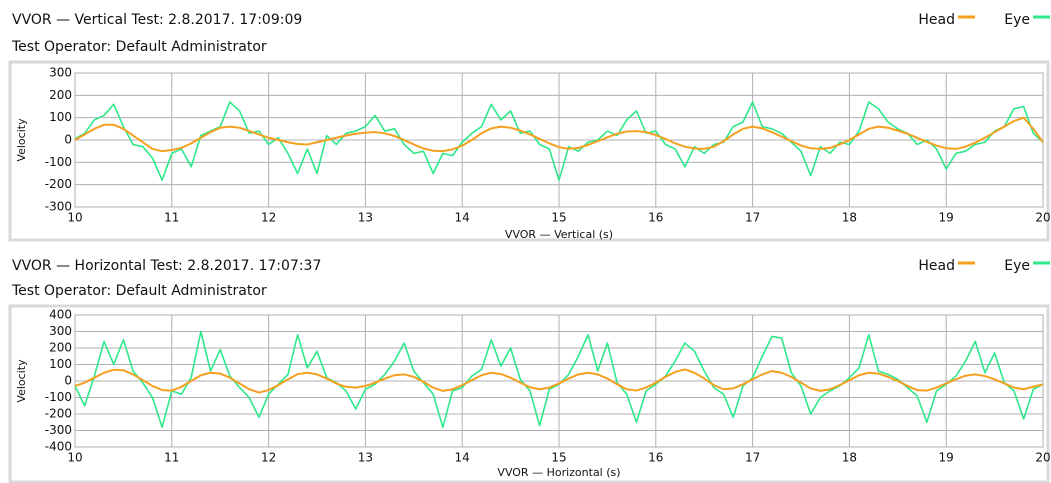 The height and width of the screenshot is (483, 1051). I want to click on x-axis-label: VVOR — Horizontal (s), so click(558, 472).